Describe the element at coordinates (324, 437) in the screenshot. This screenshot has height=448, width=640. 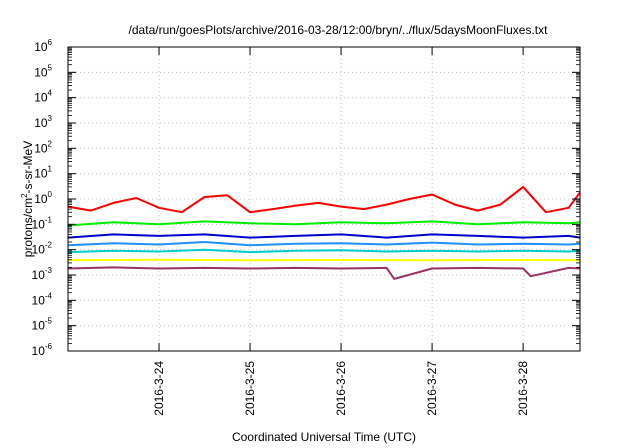
I see `x-axis-label: Coordinated Universal Time (UTC)` at that location.